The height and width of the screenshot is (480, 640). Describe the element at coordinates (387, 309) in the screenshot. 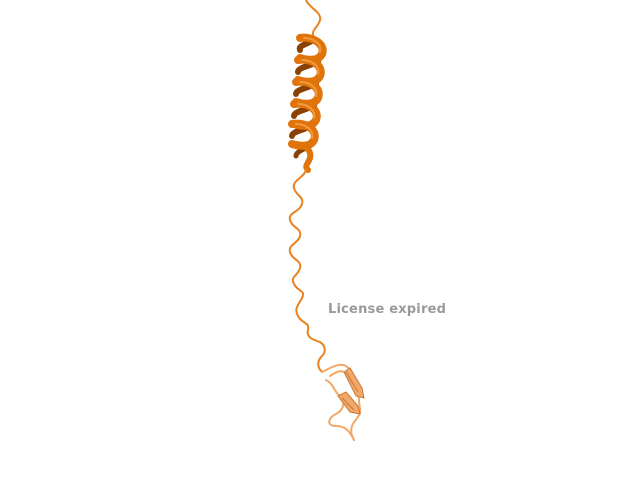

I see `license-watermark: License expired` at that location.